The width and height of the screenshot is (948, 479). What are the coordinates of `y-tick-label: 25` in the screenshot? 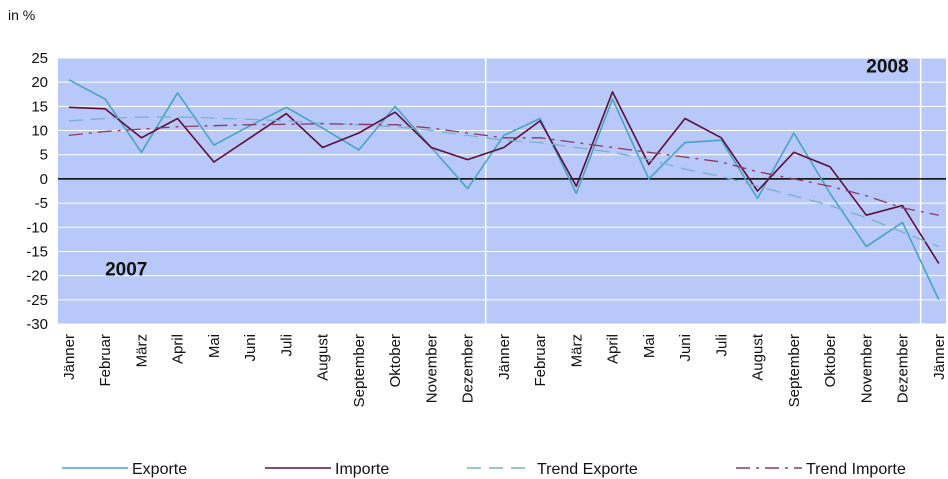 It's located at (39, 58).